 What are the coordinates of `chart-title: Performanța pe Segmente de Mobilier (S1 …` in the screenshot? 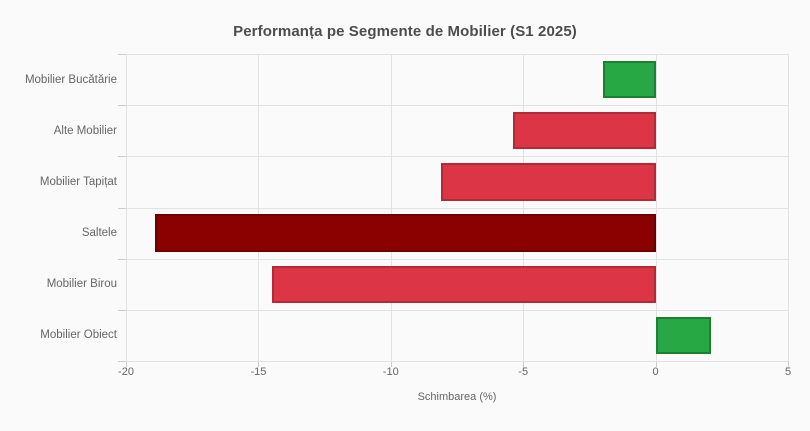 It's located at (405, 31).